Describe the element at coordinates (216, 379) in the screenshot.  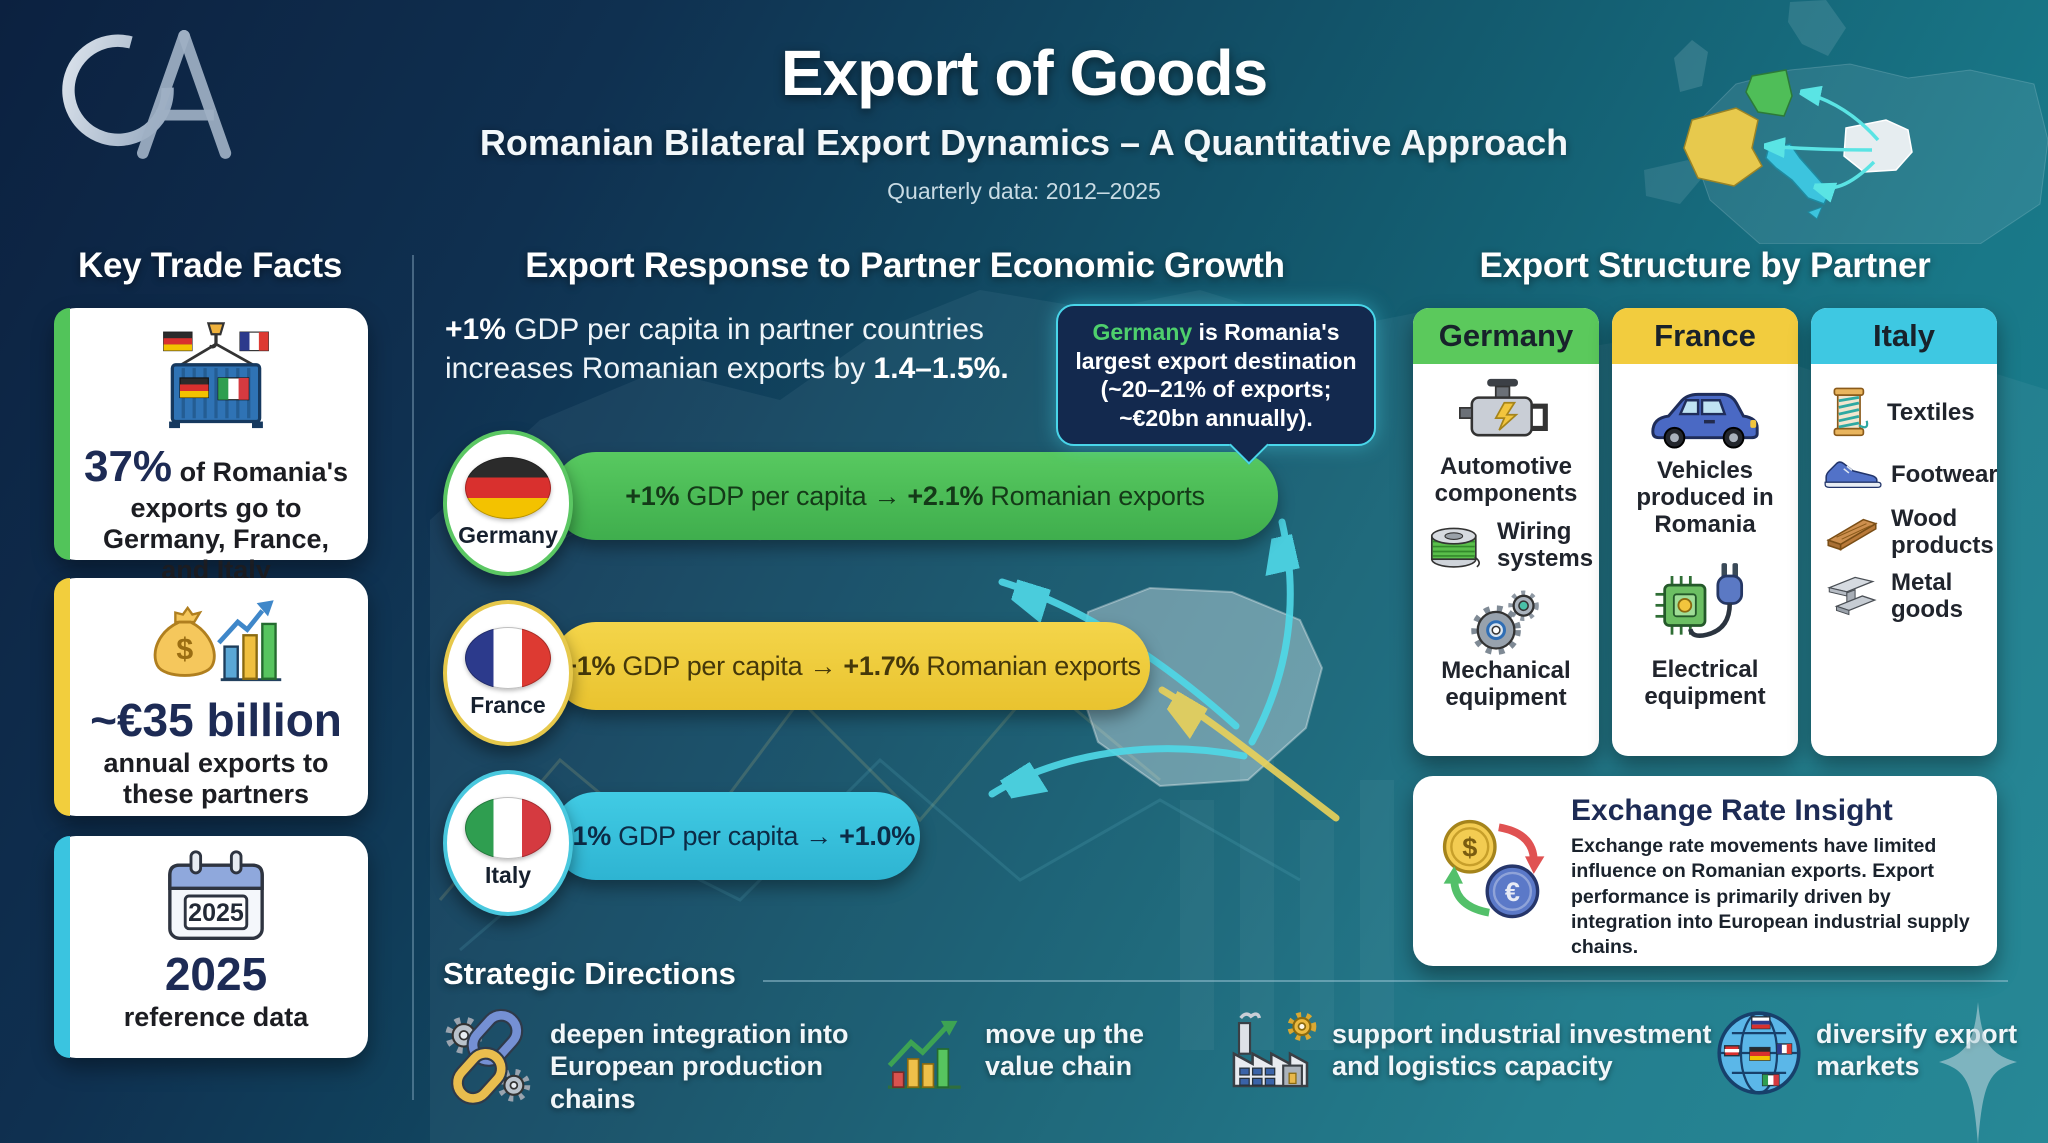
I see `cargo-container-flags-icon` at that location.